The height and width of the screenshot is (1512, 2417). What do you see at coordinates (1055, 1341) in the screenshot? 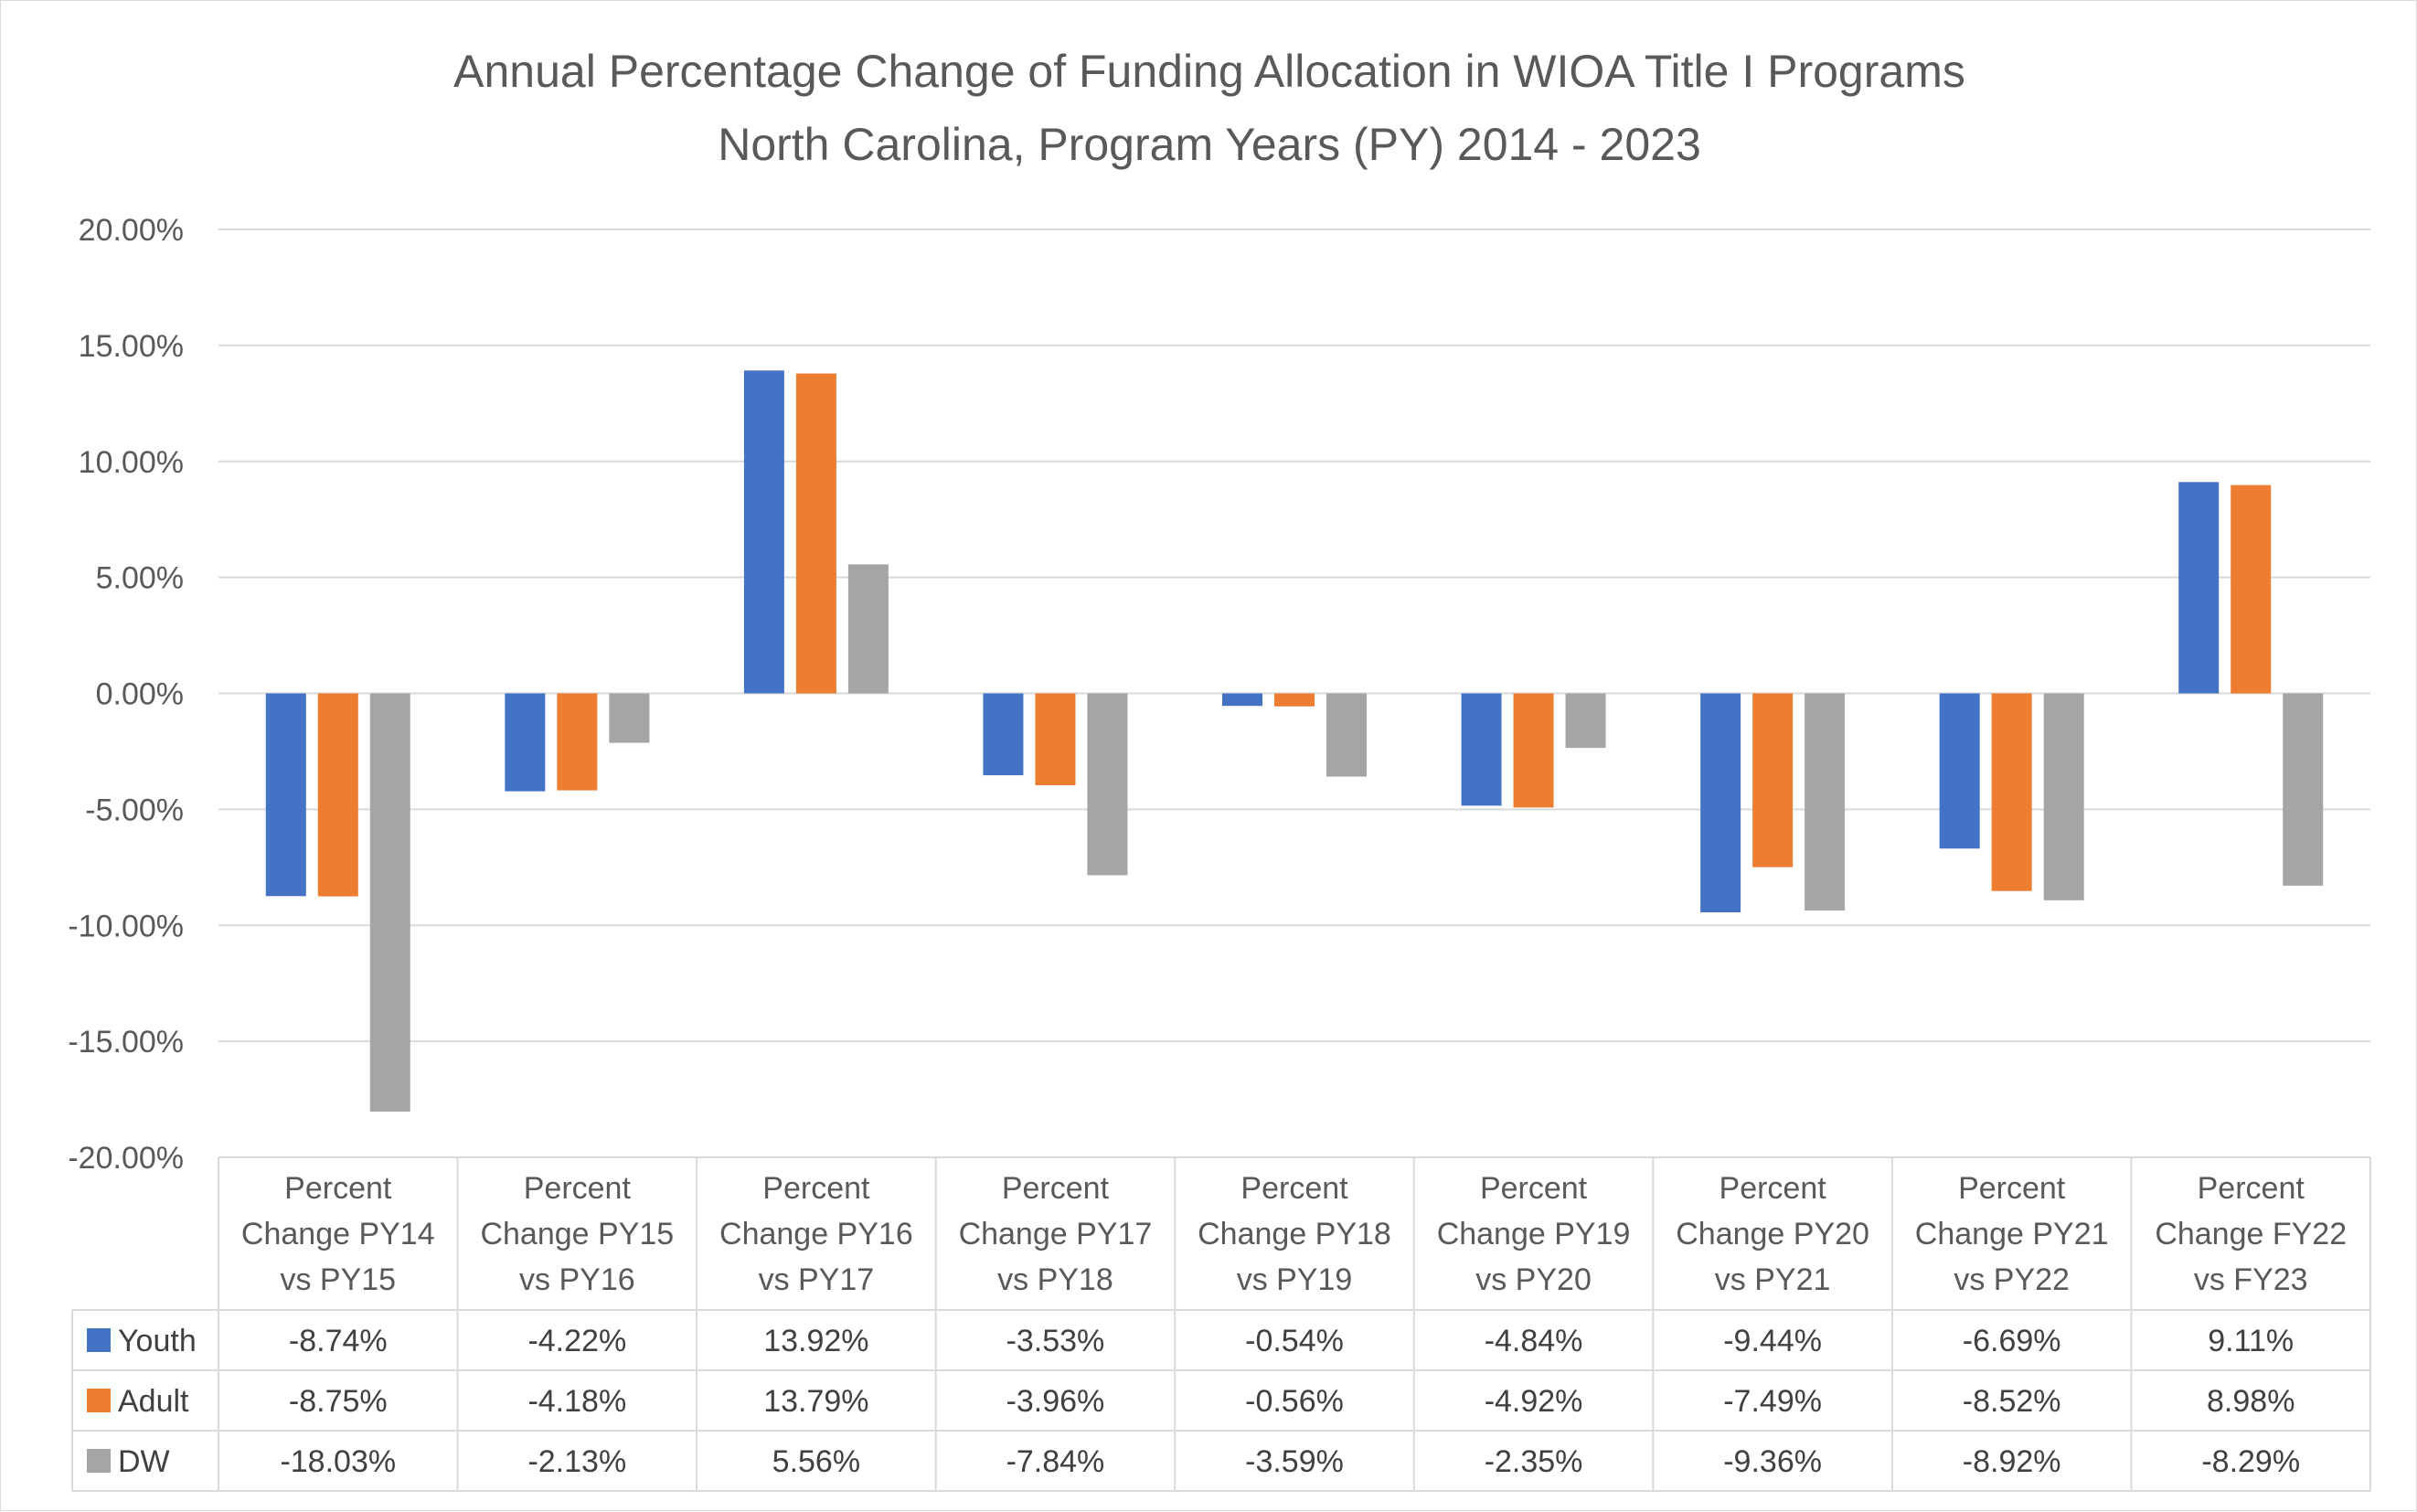
I see `table-cell-youth: -3.53%` at bounding box center [1055, 1341].